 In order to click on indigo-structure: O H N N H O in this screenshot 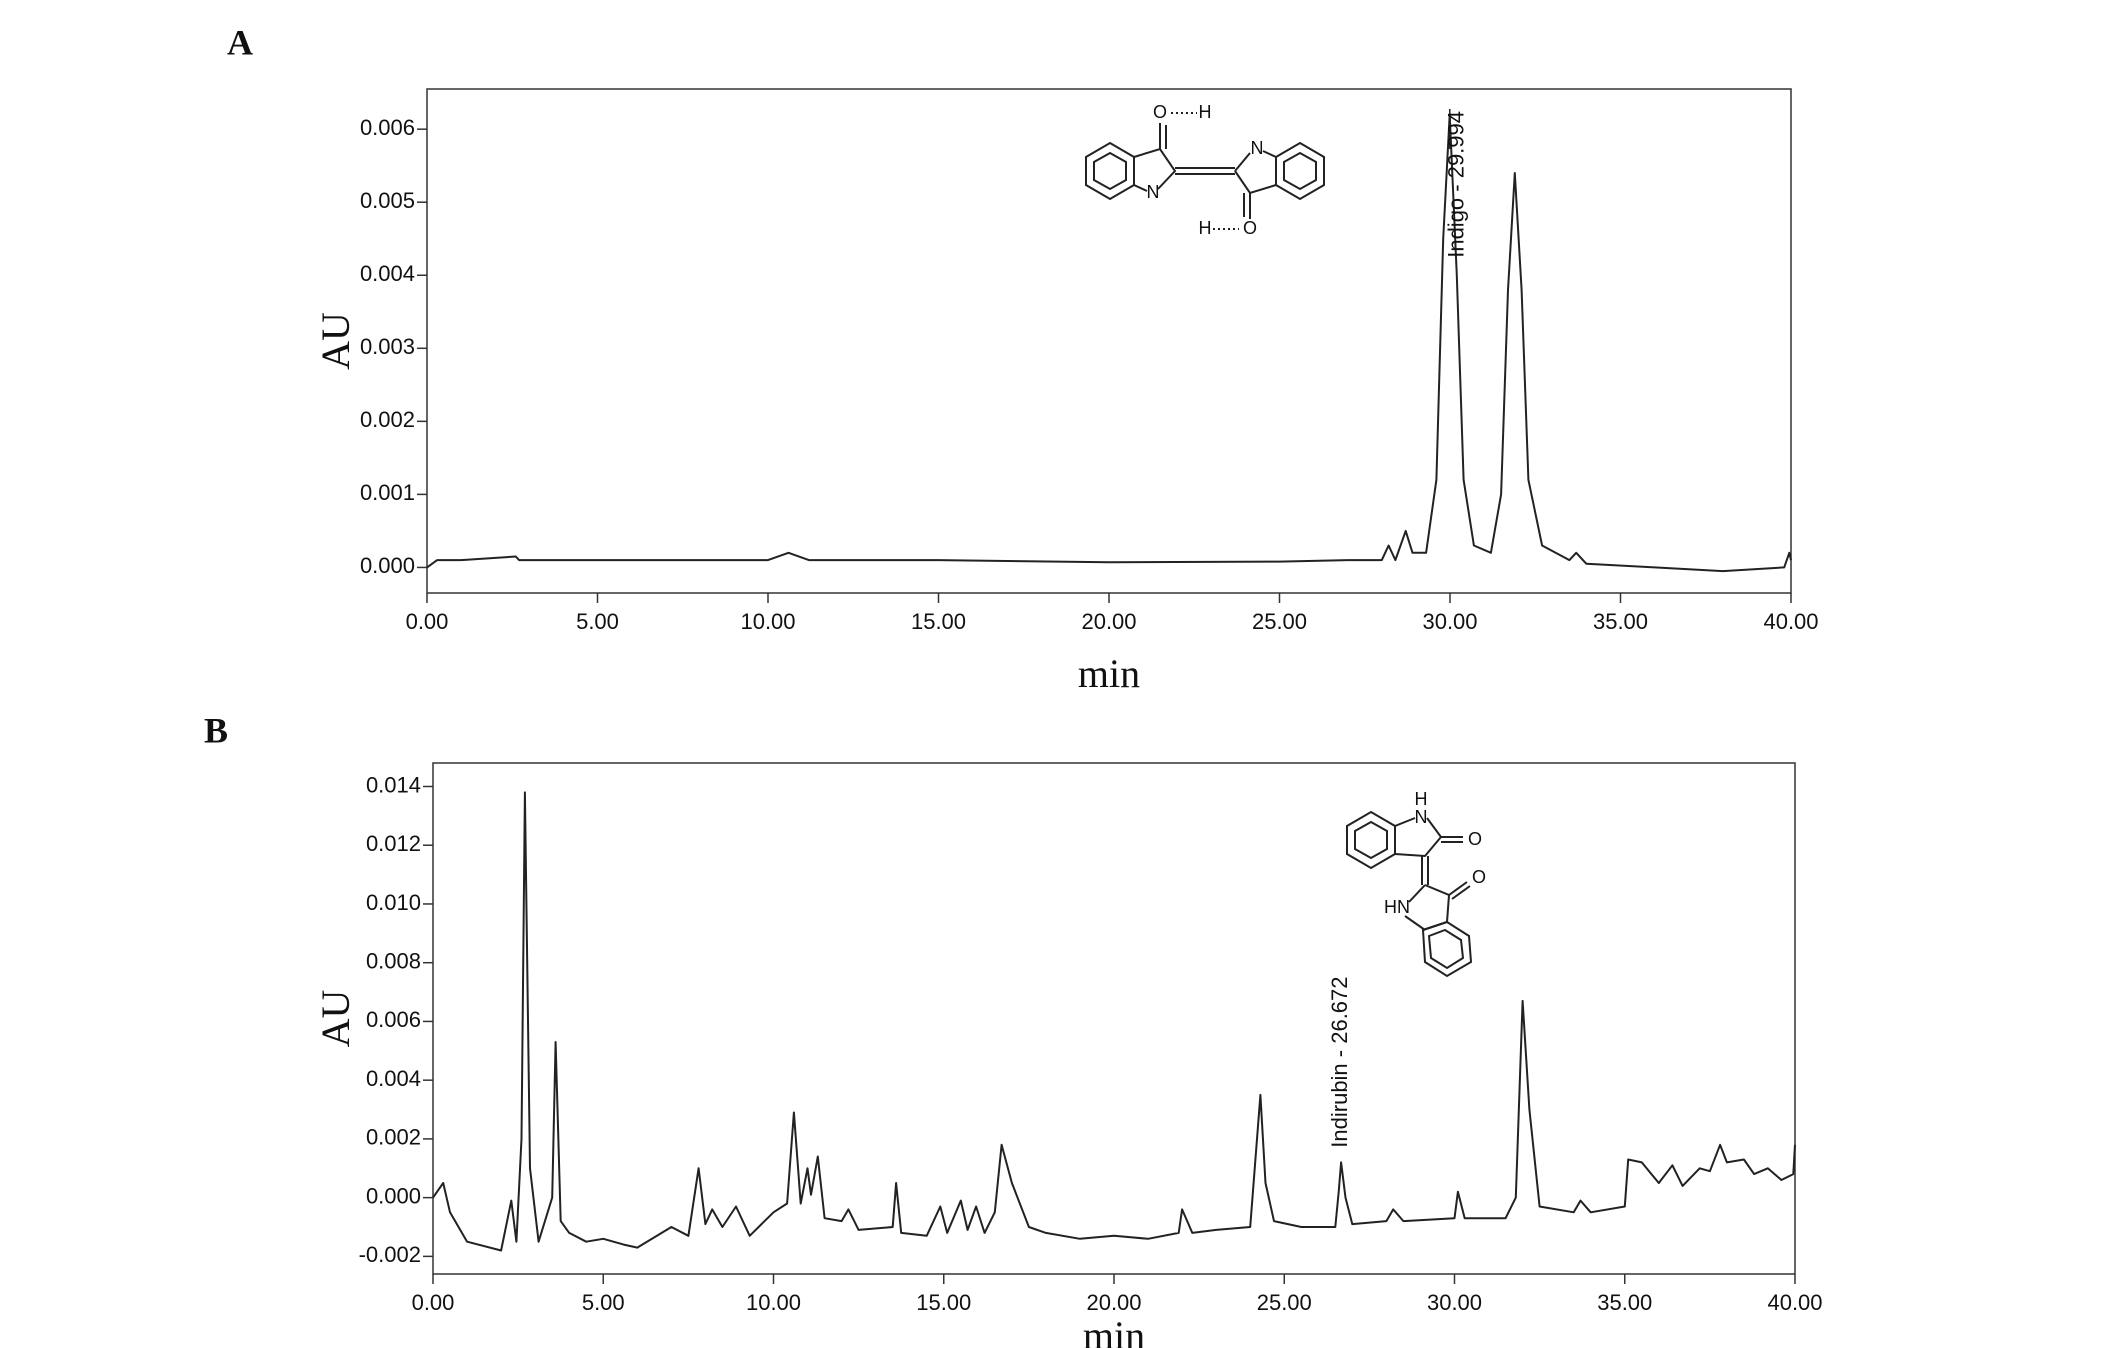, I will do `click(1205, 170)`.